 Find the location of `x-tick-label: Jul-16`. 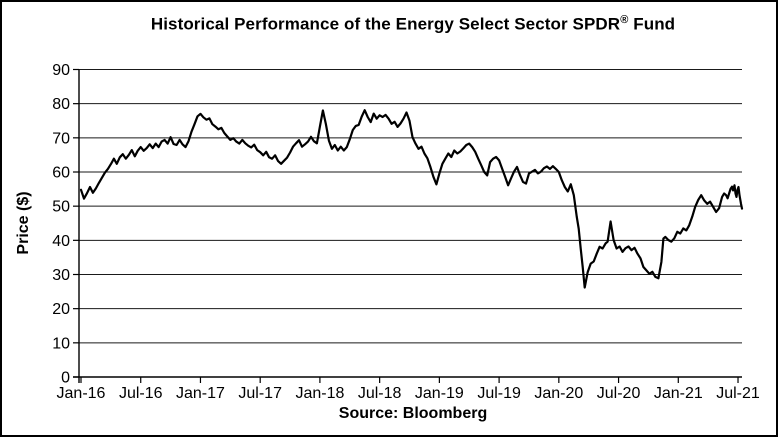

x-tick-label: Jul-16 is located at coordinates (141, 393).